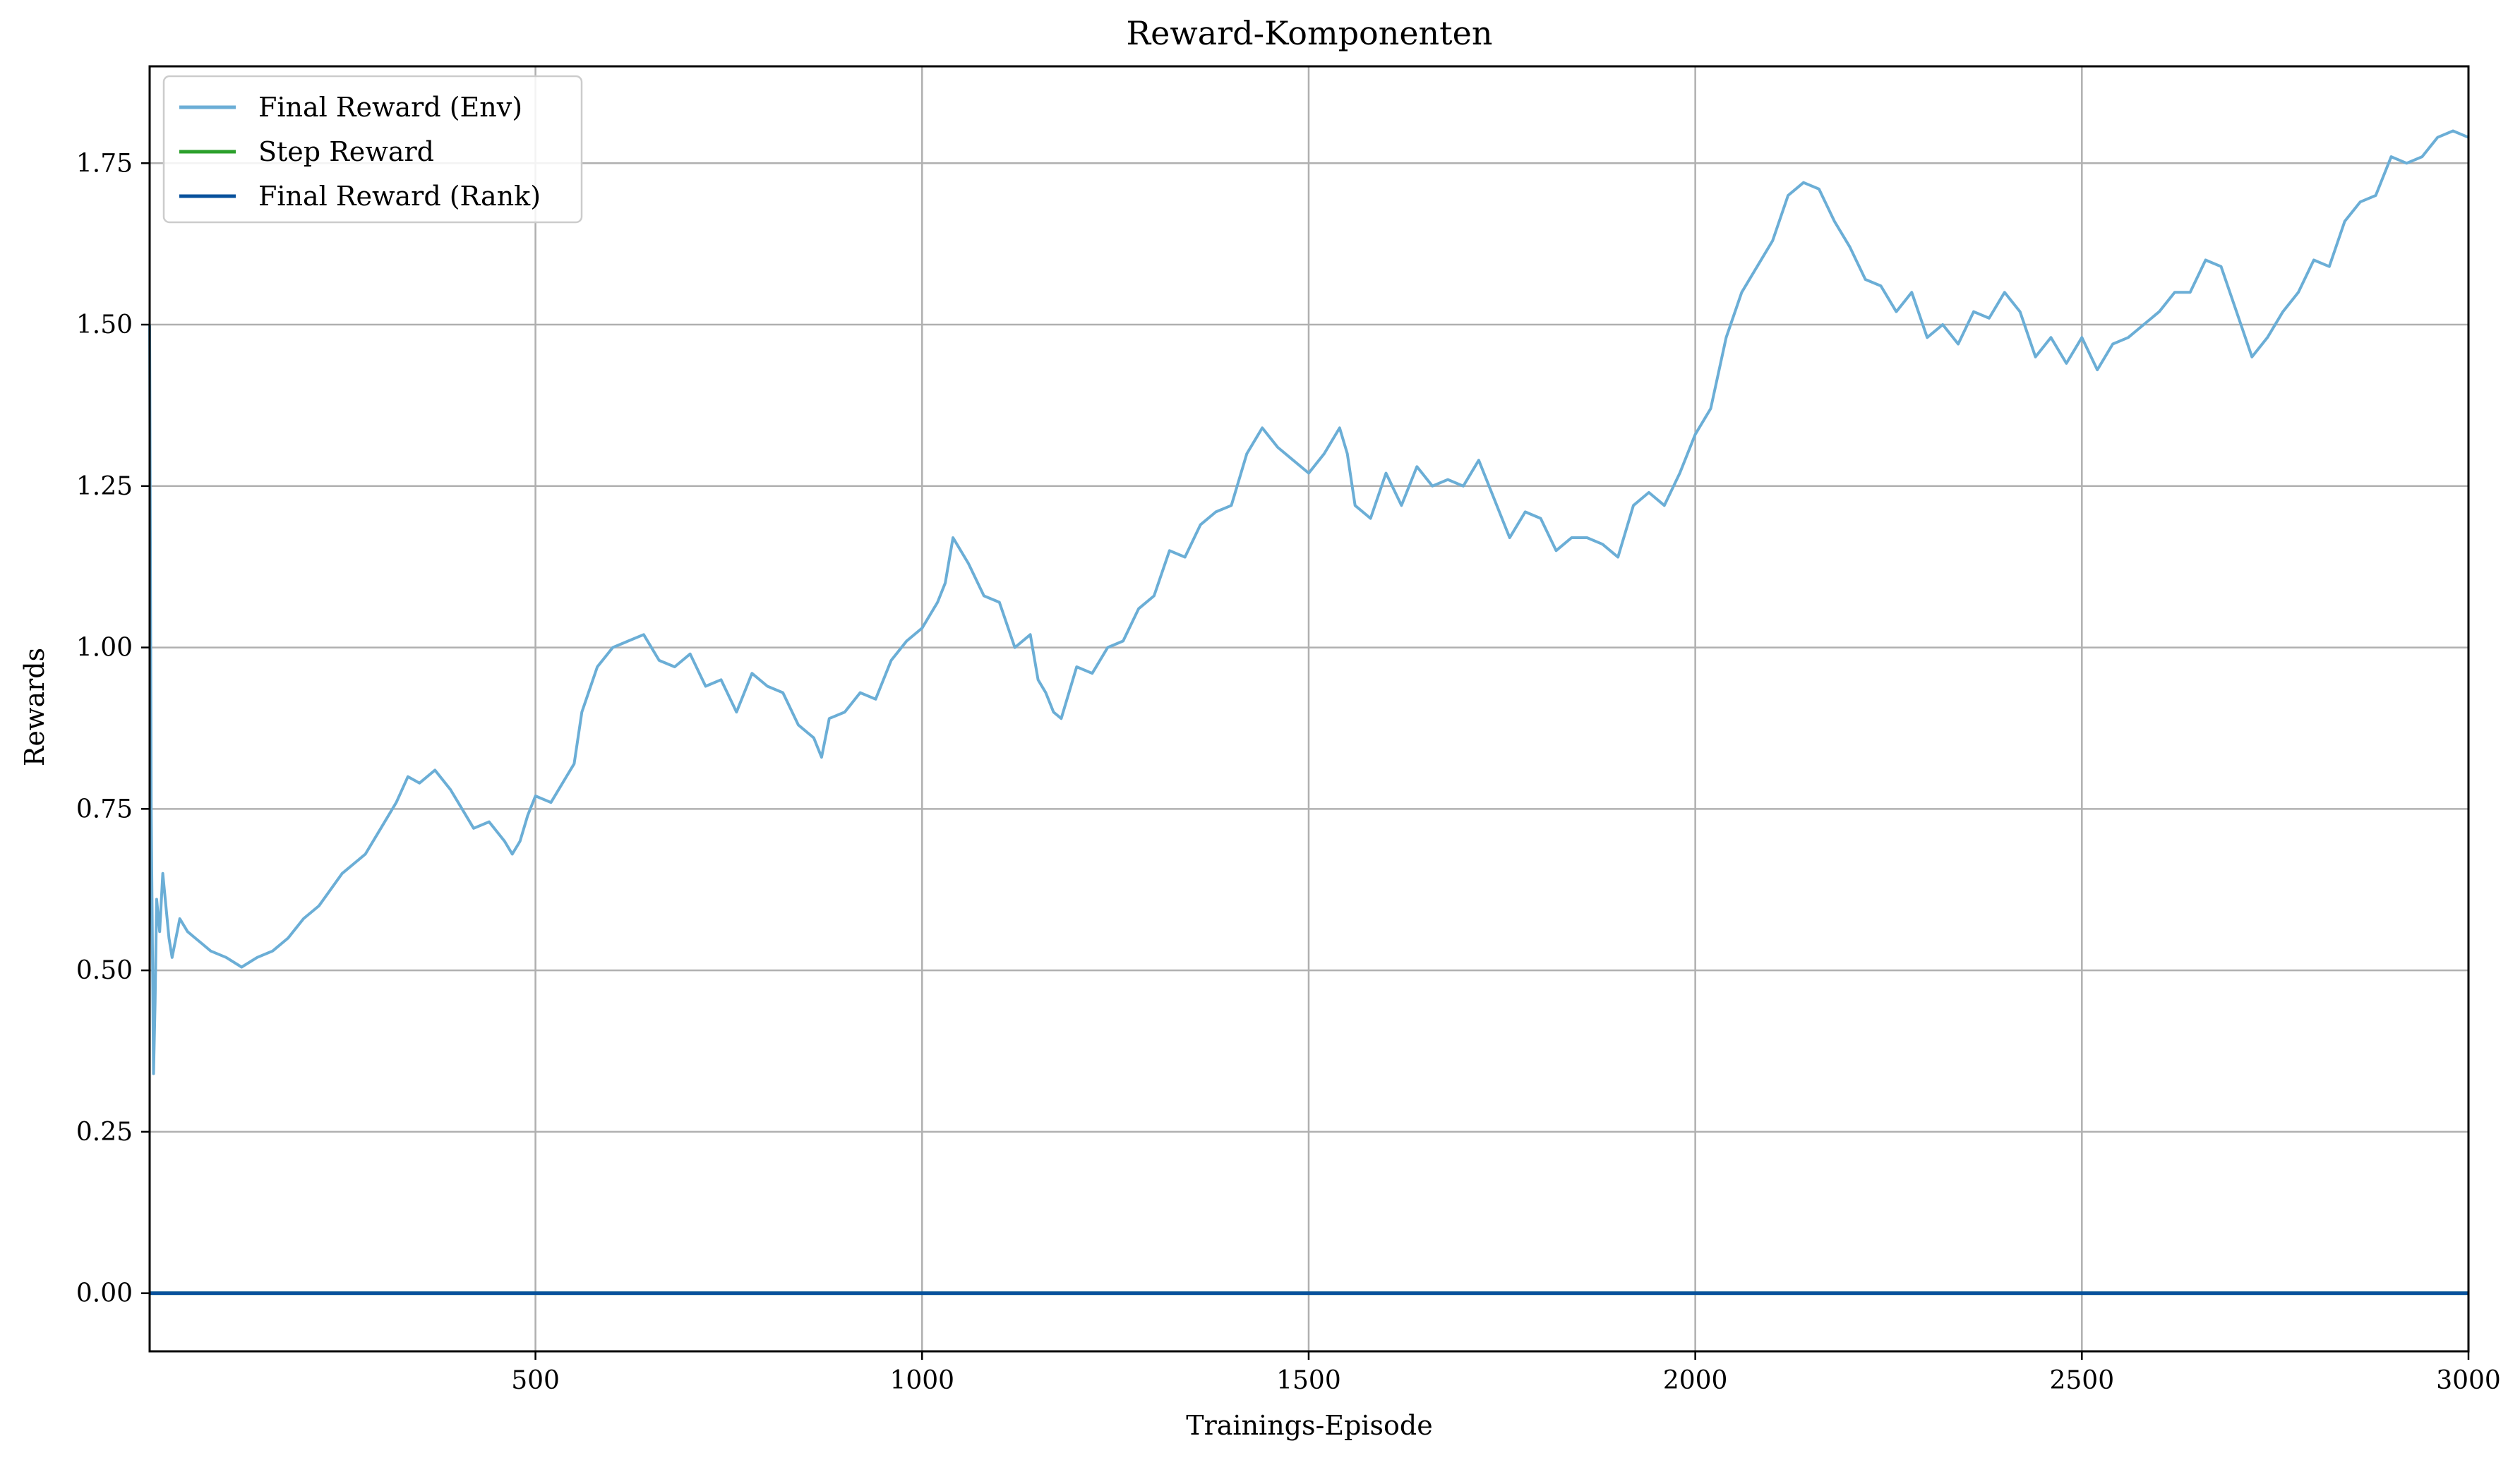  I want to click on x-tick-label: 1500, so click(1309, 1381).